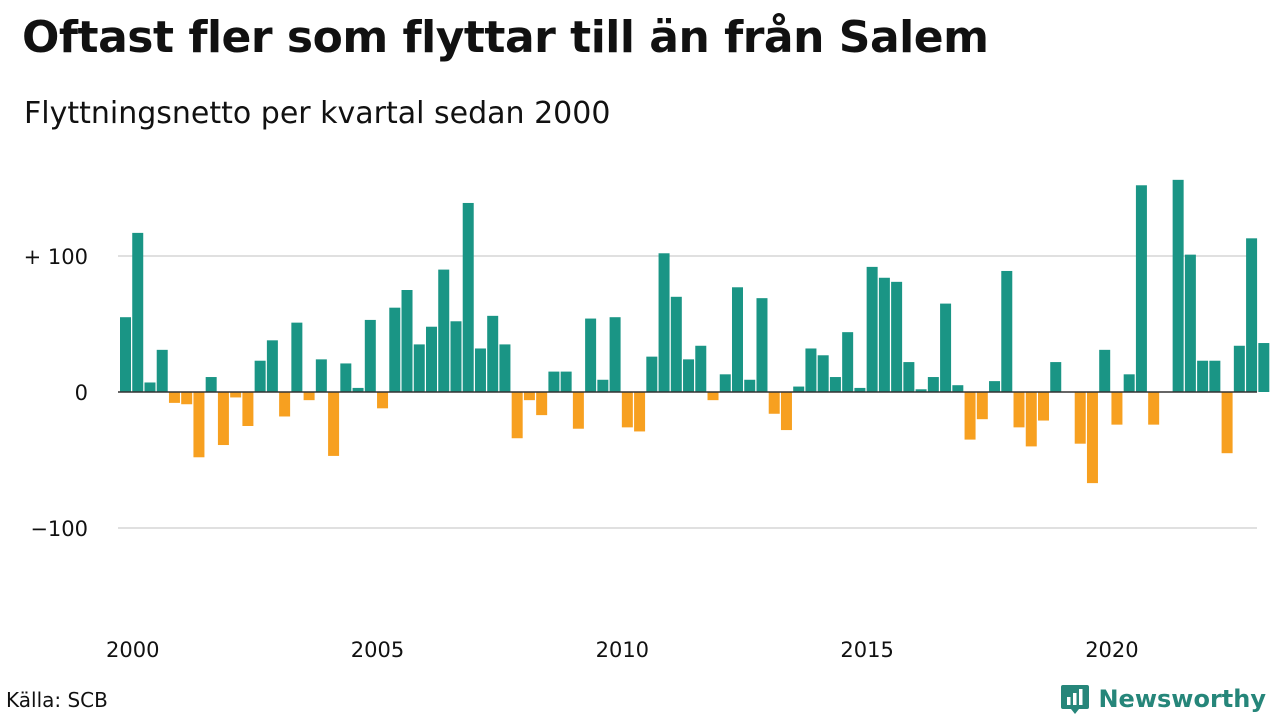 The height and width of the screenshot is (720, 1280). I want to click on x-tick-label: 2005, so click(377, 650).